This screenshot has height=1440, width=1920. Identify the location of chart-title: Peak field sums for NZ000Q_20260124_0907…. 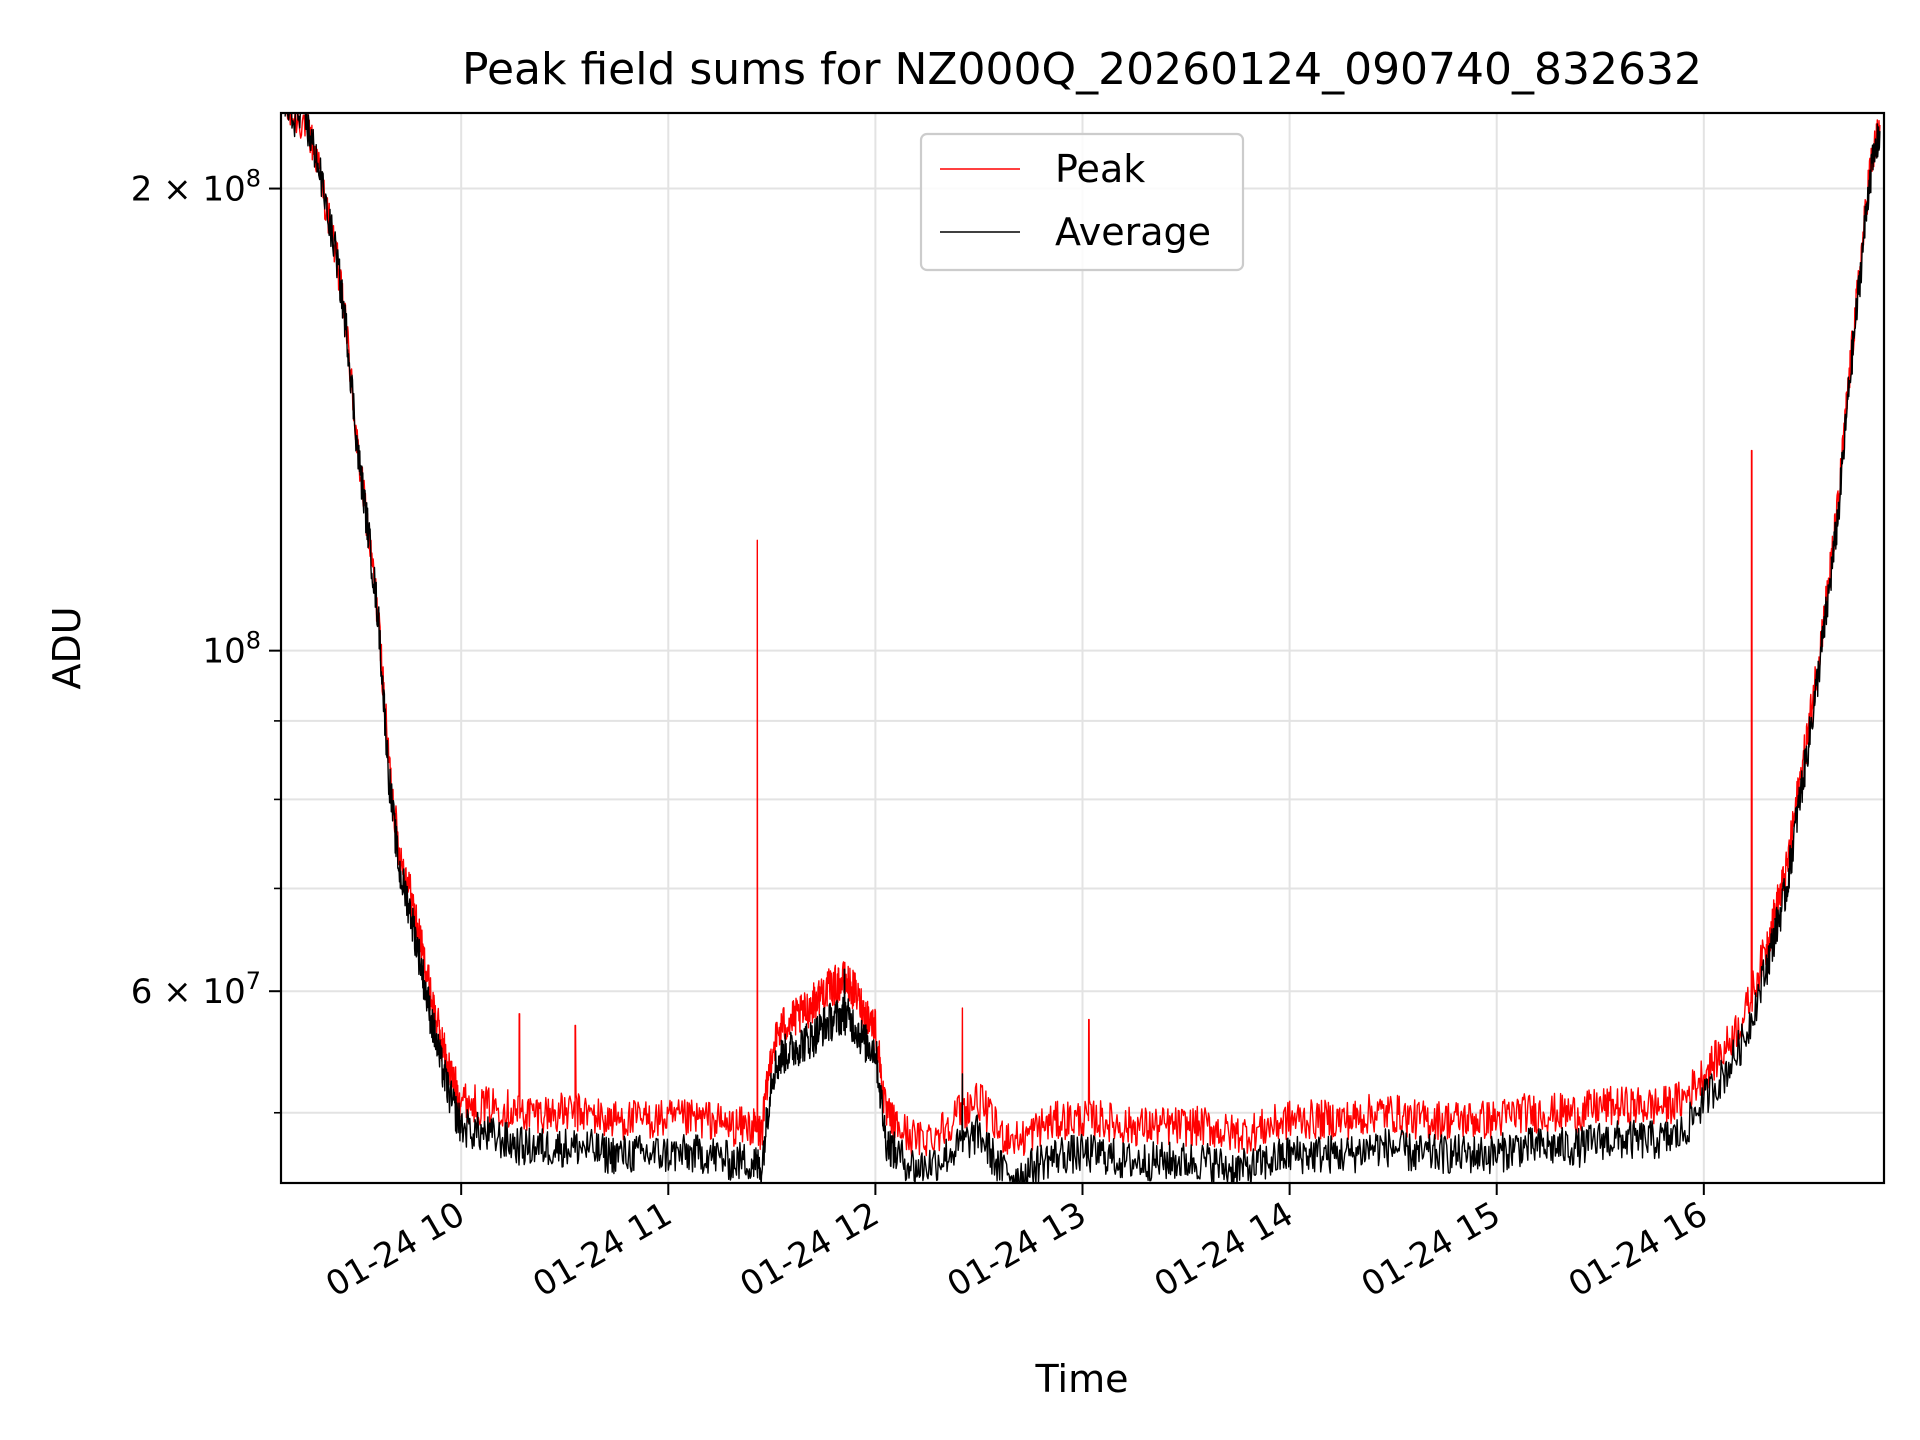
(1082, 69).